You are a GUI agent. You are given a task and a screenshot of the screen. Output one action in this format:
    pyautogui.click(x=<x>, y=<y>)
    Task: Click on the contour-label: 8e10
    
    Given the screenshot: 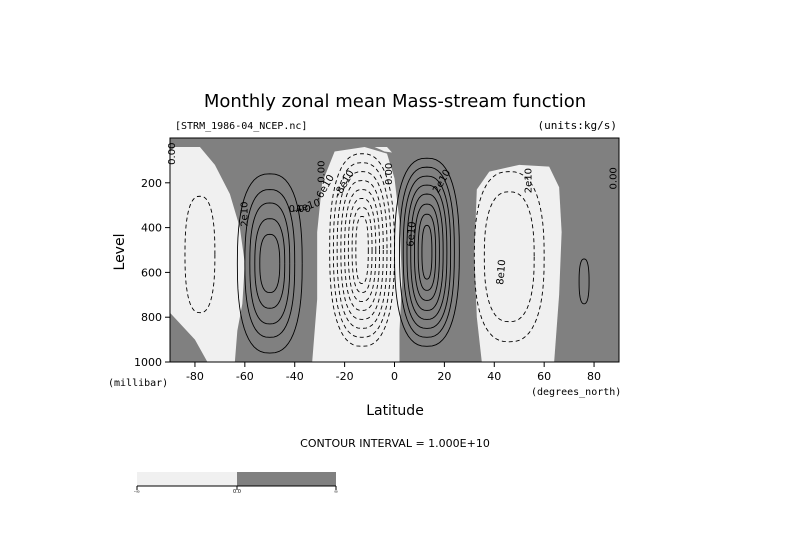 What is the action you would take?
    pyautogui.click(x=501, y=272)
    